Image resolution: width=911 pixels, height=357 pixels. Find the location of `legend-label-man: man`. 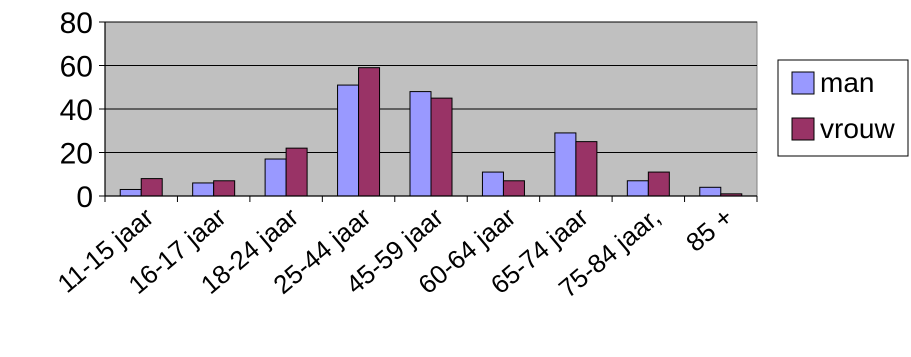

legend-label-man: man is located at coordinates (847, 82).